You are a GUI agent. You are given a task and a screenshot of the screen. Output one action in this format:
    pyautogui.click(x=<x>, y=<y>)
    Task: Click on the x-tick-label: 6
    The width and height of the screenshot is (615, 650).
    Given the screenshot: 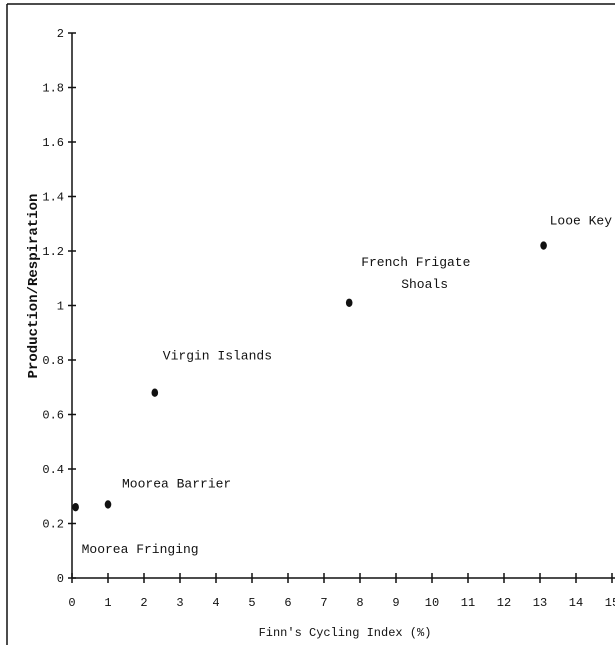 What is the action you would take?
    pyautogui.click(x=287, y=603)
    